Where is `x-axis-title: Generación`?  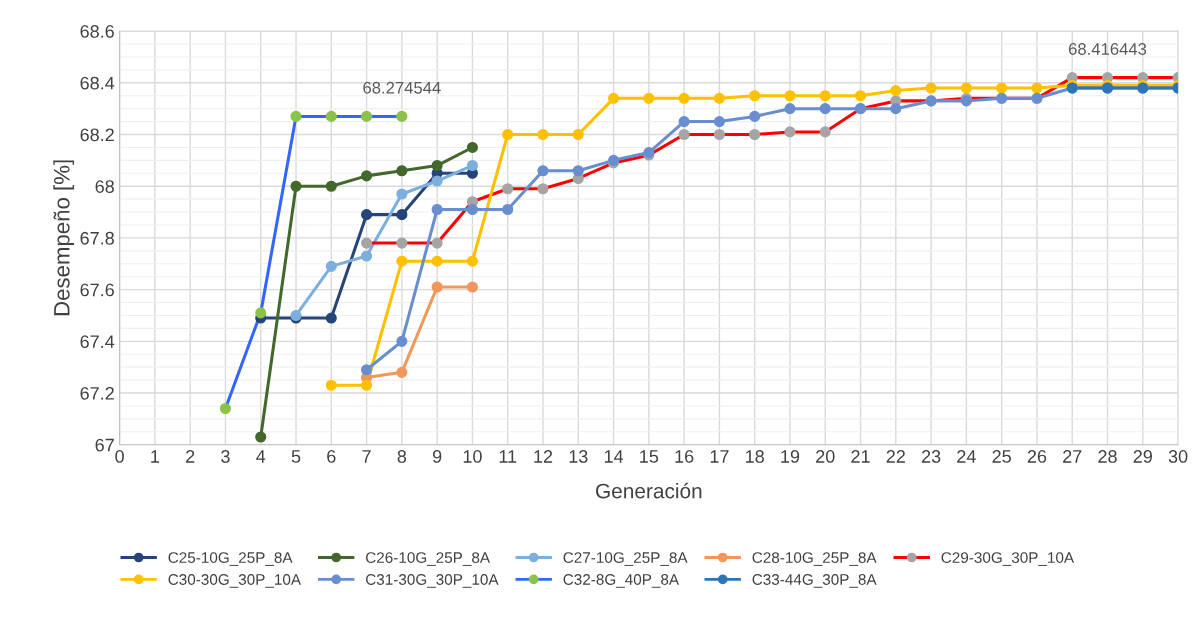 x-axis-title: Generación is located at coordinates (649, 490).